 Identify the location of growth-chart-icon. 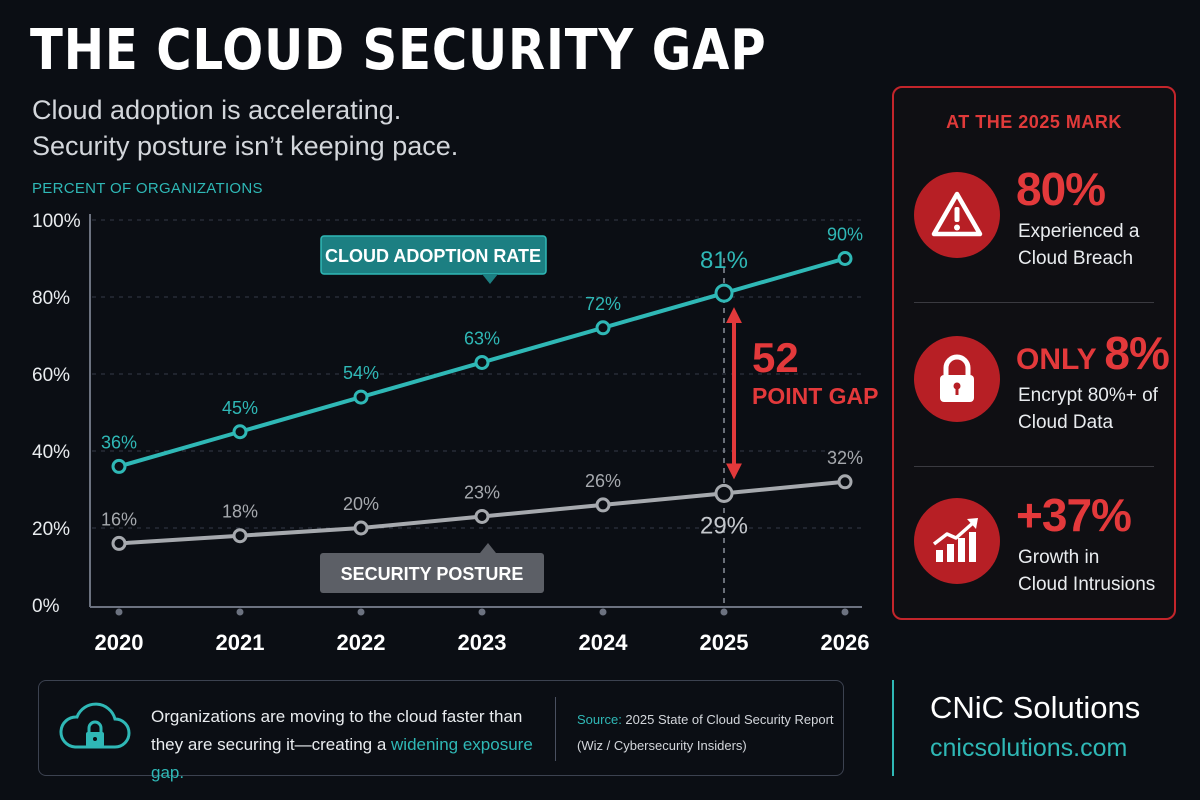
(957, 541).